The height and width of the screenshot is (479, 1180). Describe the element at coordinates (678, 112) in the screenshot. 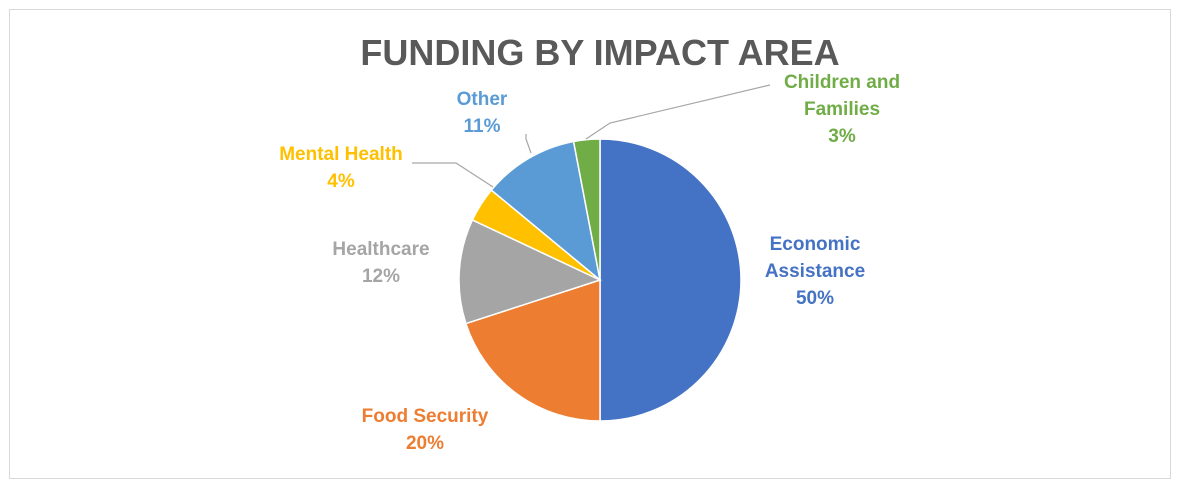

I see `leader-line-children-and-families` at that location.